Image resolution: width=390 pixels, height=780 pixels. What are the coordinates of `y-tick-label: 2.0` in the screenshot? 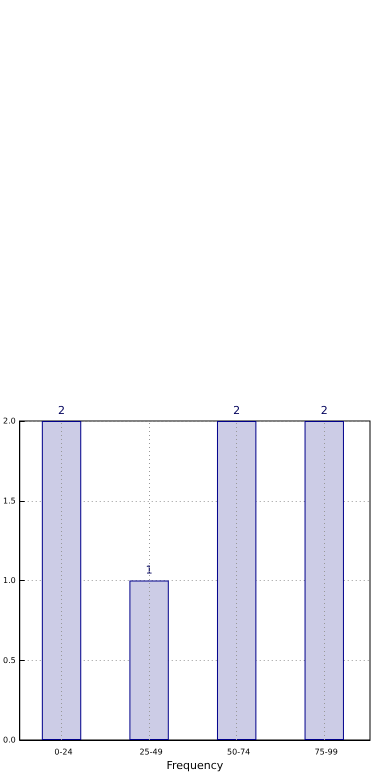 It's located at (9, 421).